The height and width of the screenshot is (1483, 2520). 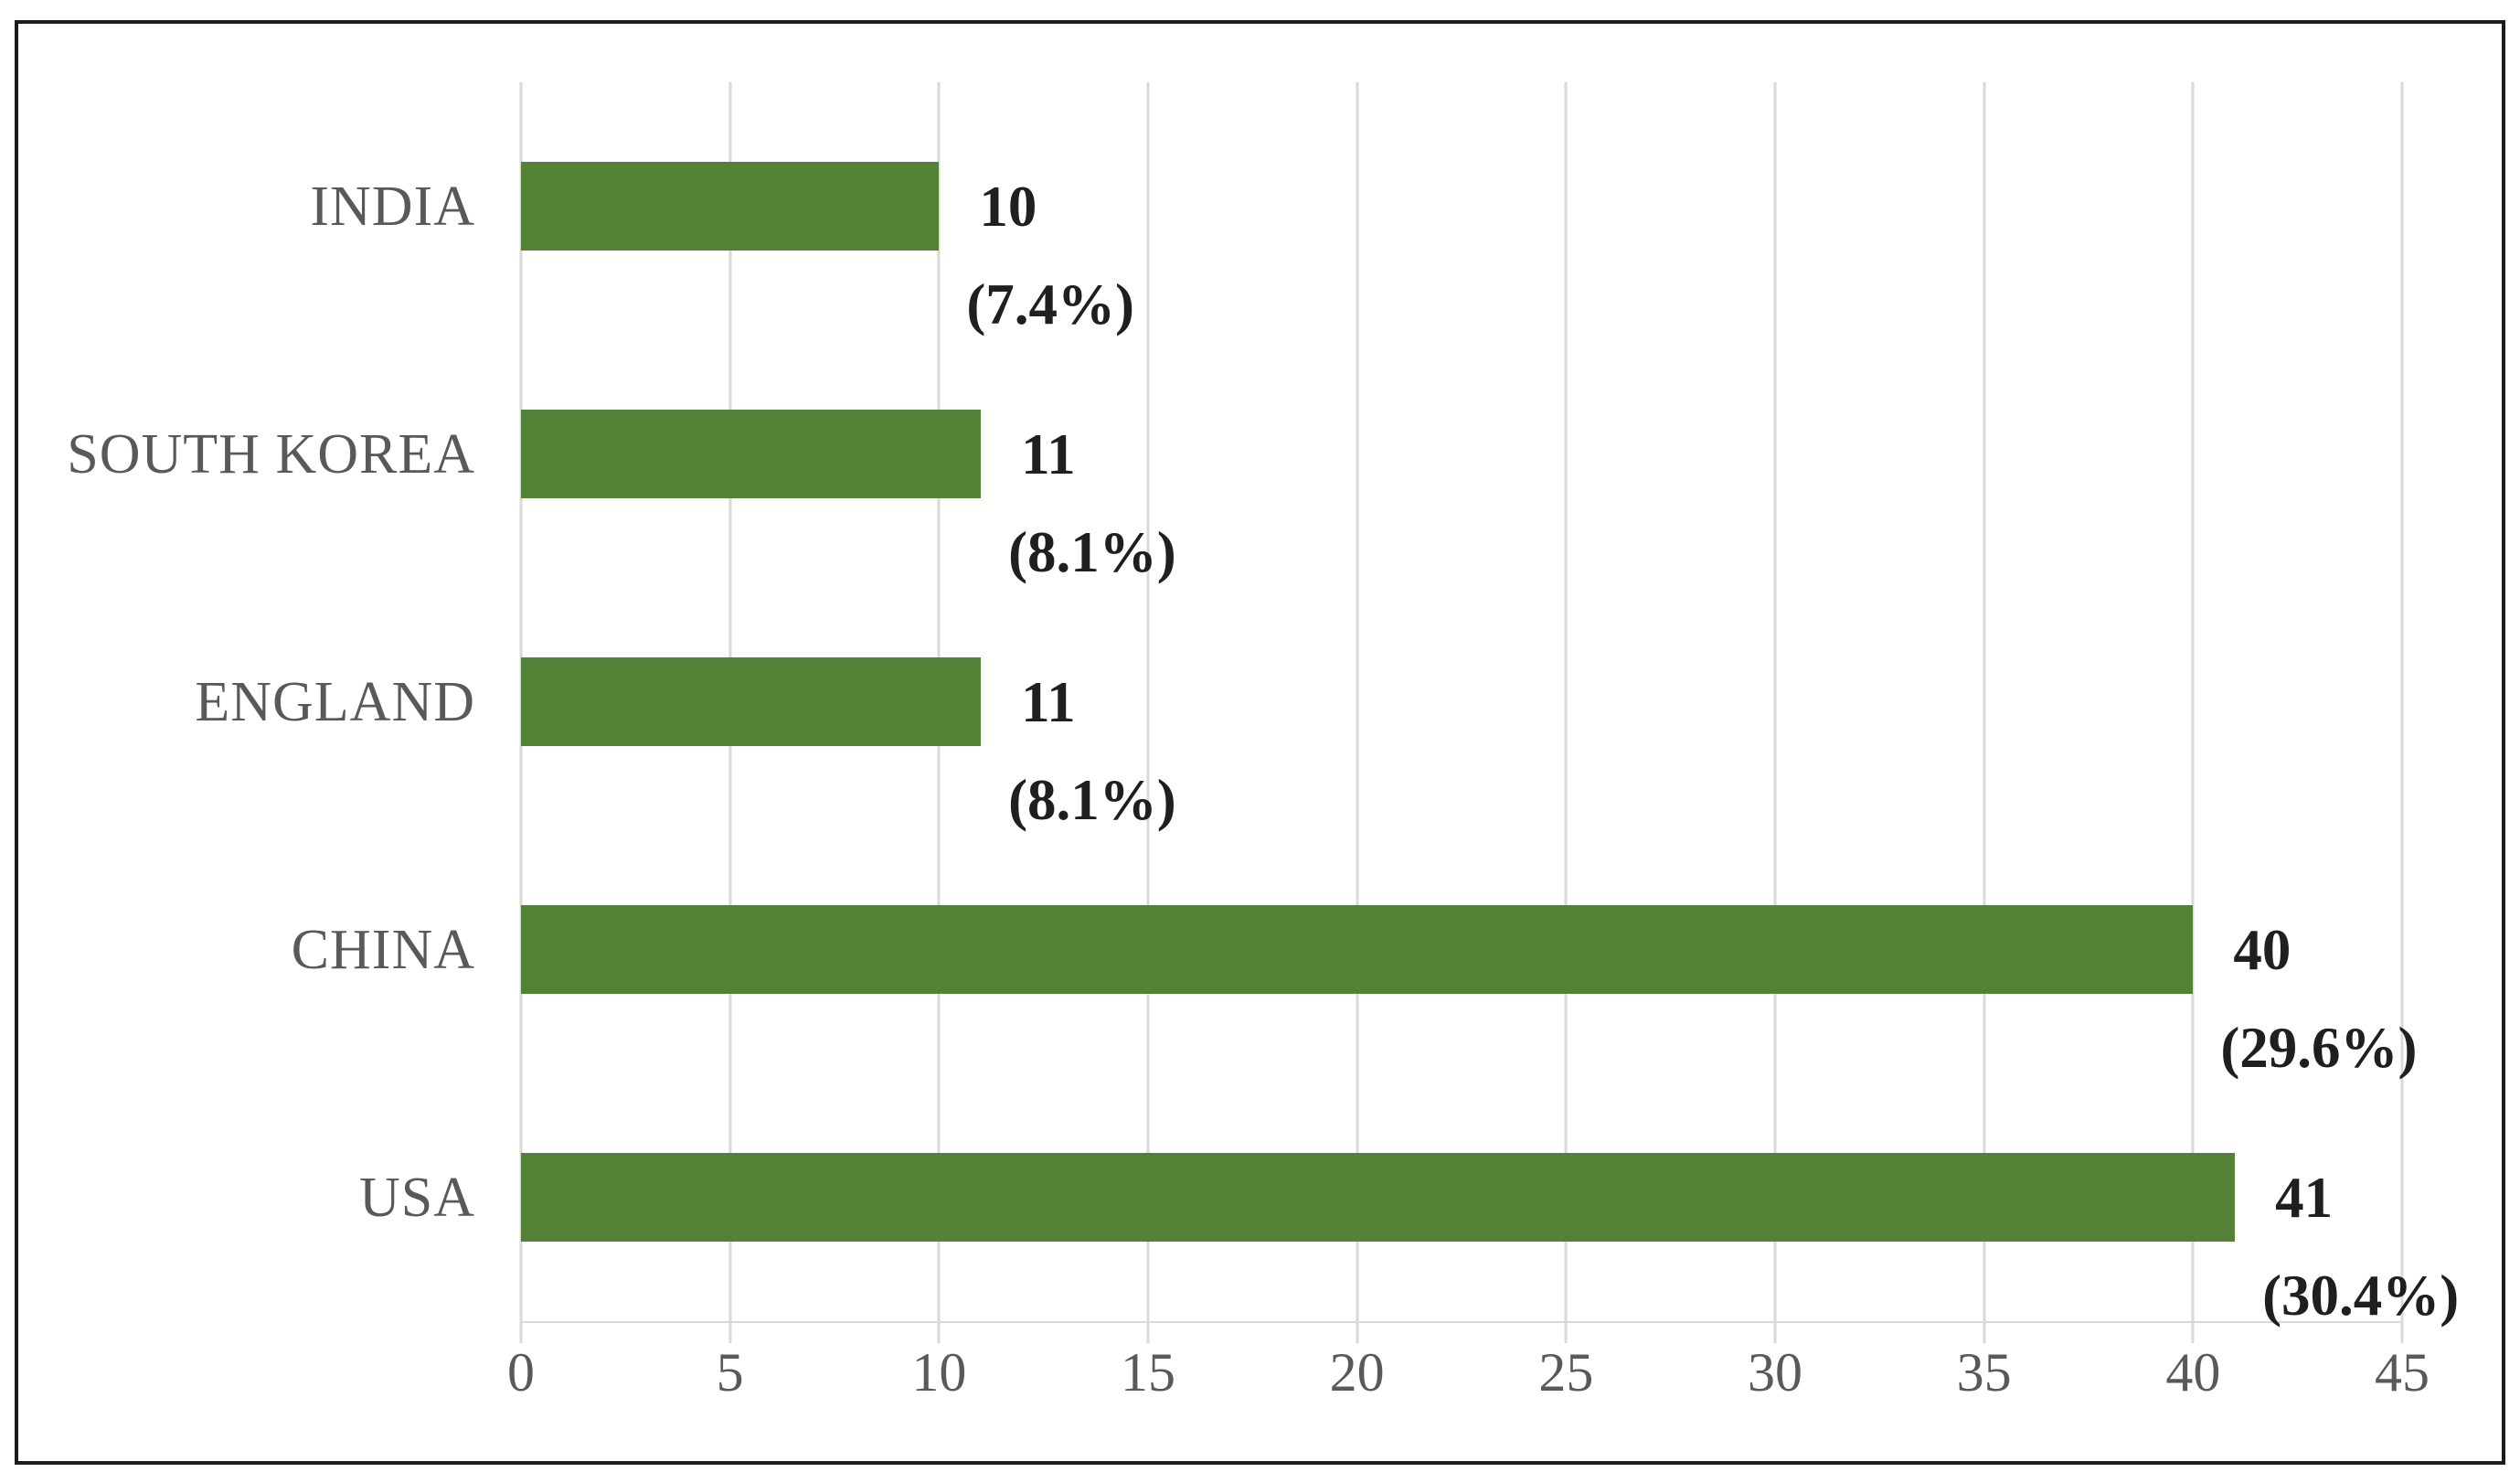 What do you see at coordinates (1775, 1372) in the screenshot?
I see `x-tick-label-30: 30` at bounding box center [1775, 1372].